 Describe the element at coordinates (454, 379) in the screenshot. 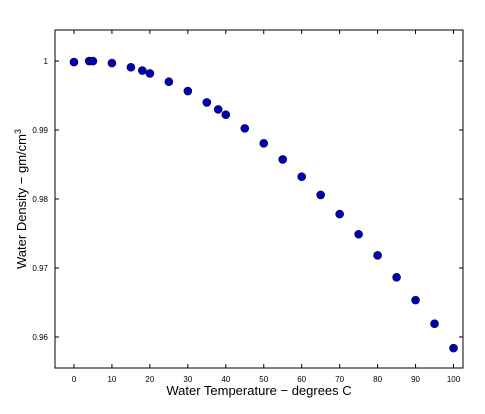

I see `x-tick-label: 100` at that location.